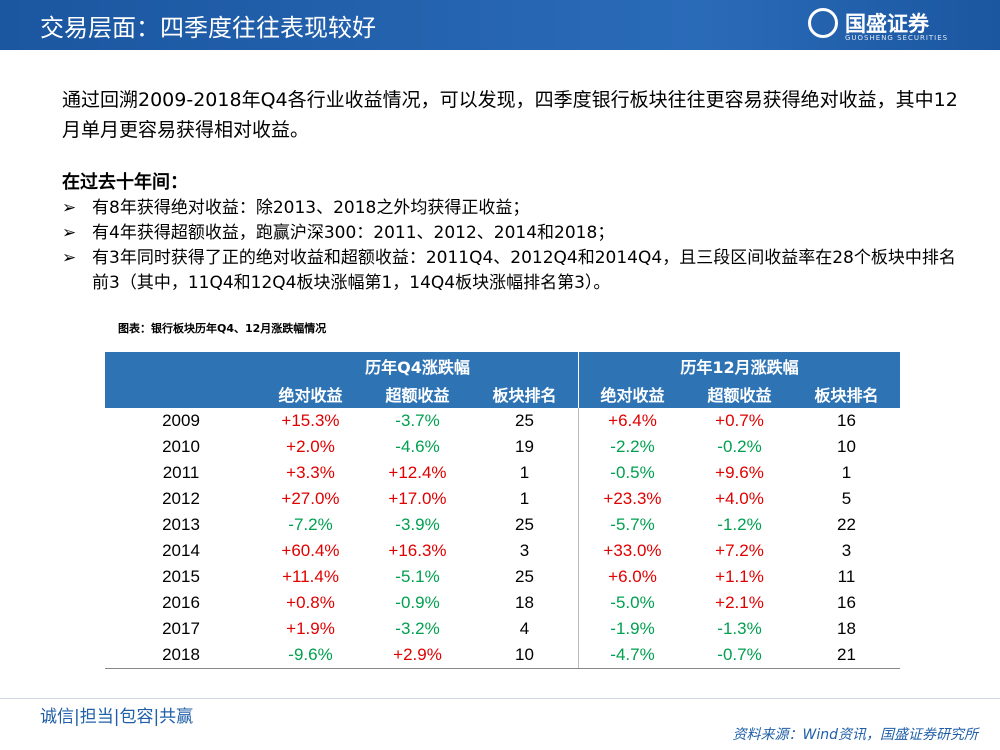 The height and width of the screenshot is (750, 1000). I want to click on value-cell: 22, so click(846, 524).